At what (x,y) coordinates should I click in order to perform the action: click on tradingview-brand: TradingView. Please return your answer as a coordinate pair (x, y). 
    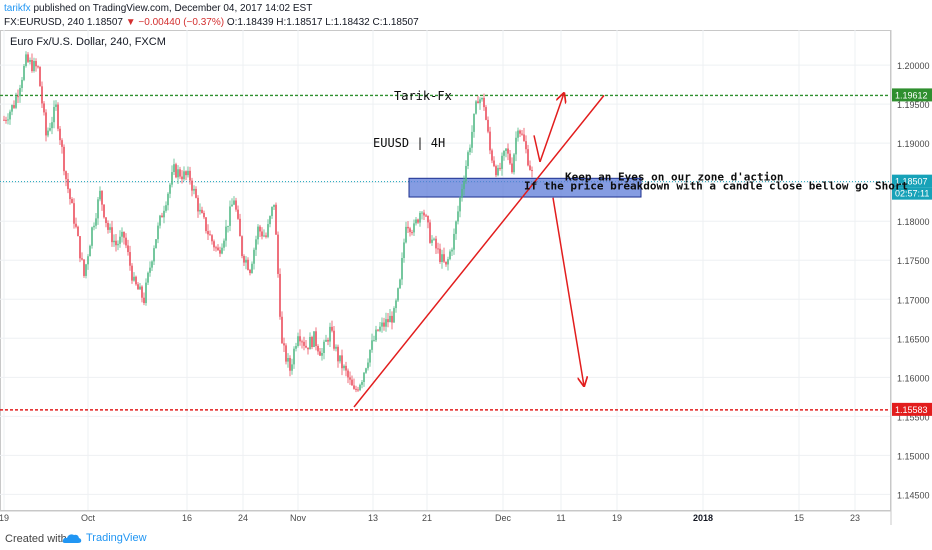
    Looking at the image, I should click on (116, 538).